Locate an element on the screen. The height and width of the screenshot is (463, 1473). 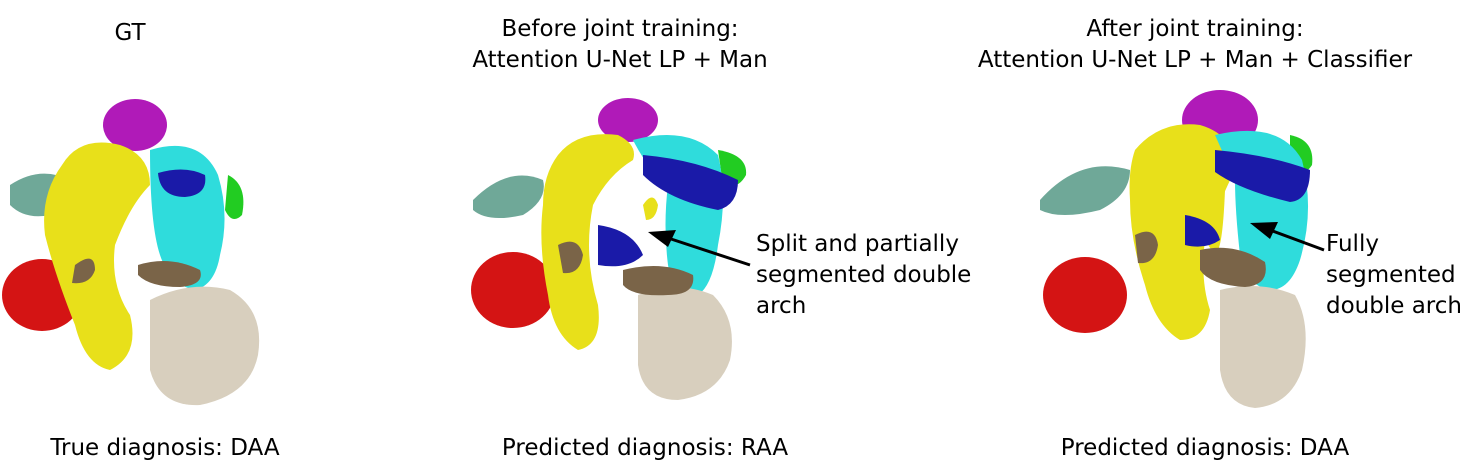
gt-segmentation-render is located at coordinates (135, 255).